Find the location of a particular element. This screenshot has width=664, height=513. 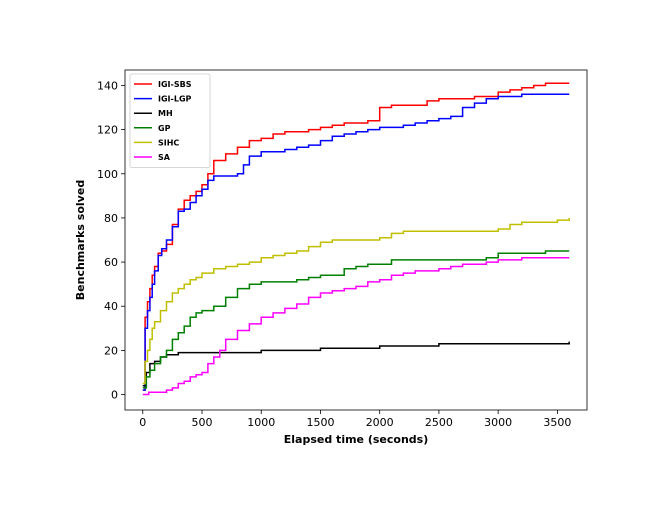

x-axis-ticks: 0 500 1000 1500 2000 2500 3000 3500 is located at coordinates (355, 419).